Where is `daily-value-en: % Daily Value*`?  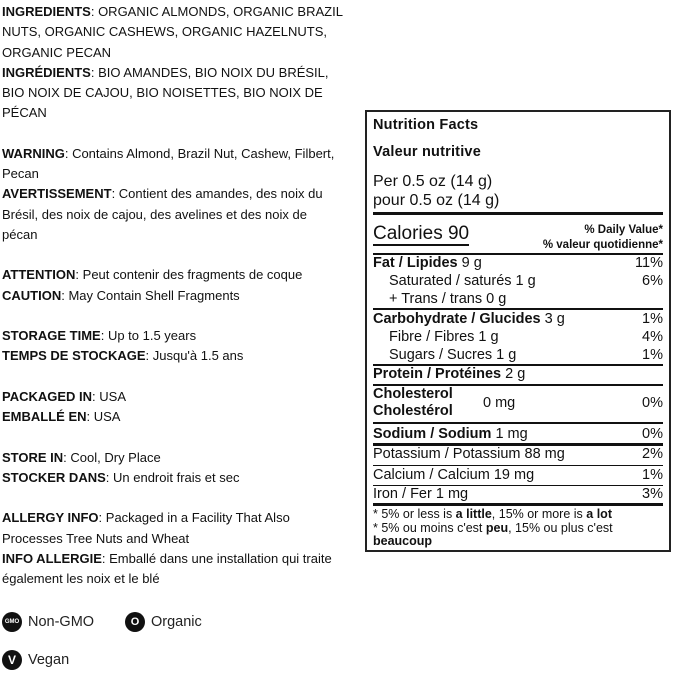
daily-value-en: % Daily Value* is located at coordinates (623, 230).